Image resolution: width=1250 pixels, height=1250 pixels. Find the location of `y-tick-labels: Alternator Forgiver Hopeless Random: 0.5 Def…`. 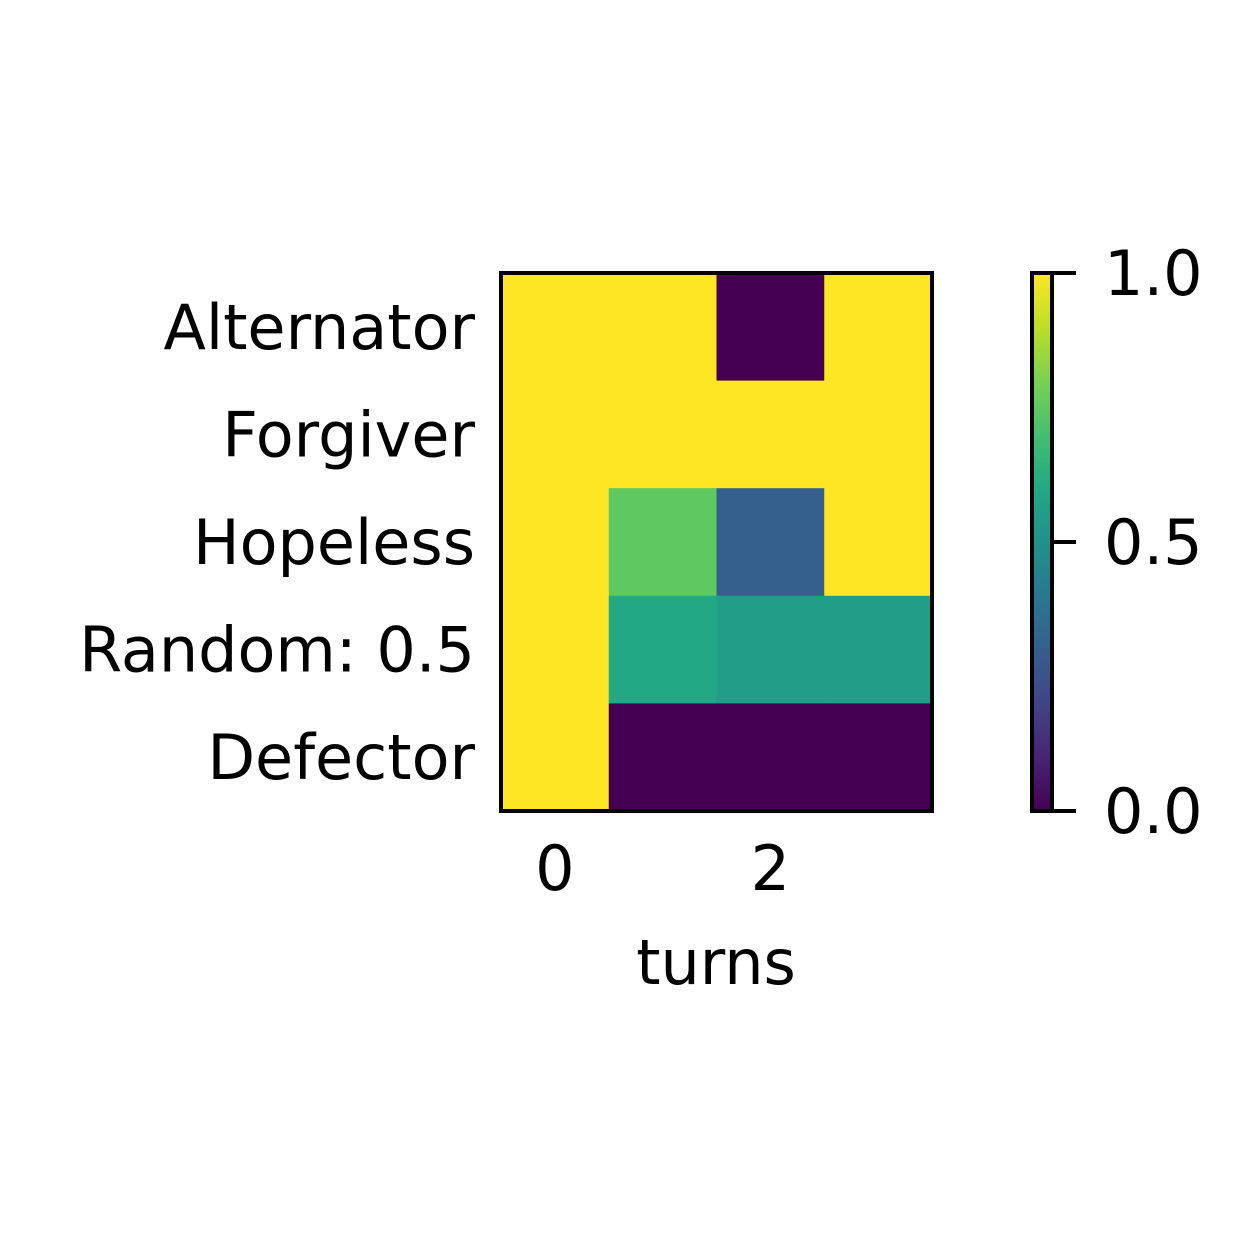

y-tick-labels: Alternator Forgiver Hopeless Random: 0.5 Def… is located at coordinates (277, 542).